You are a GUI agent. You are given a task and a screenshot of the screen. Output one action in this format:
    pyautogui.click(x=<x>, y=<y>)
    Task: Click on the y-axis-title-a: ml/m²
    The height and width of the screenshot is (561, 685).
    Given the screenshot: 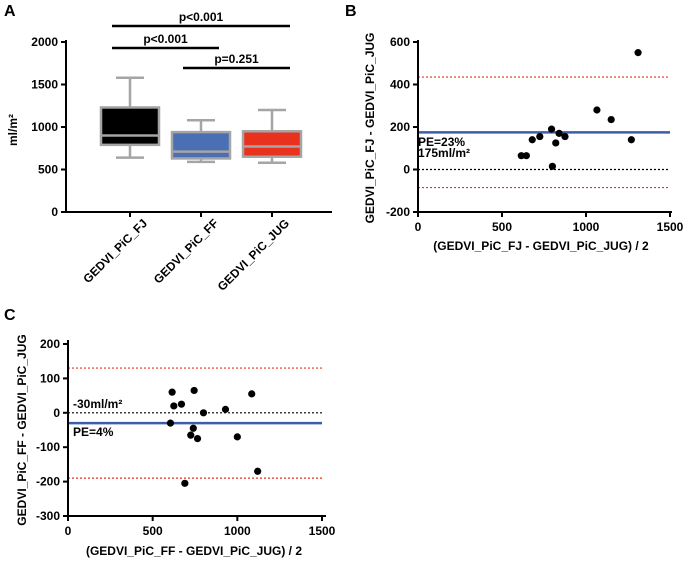 What is the action you would take?
    pyautogui.click(x=13, y=130)
    